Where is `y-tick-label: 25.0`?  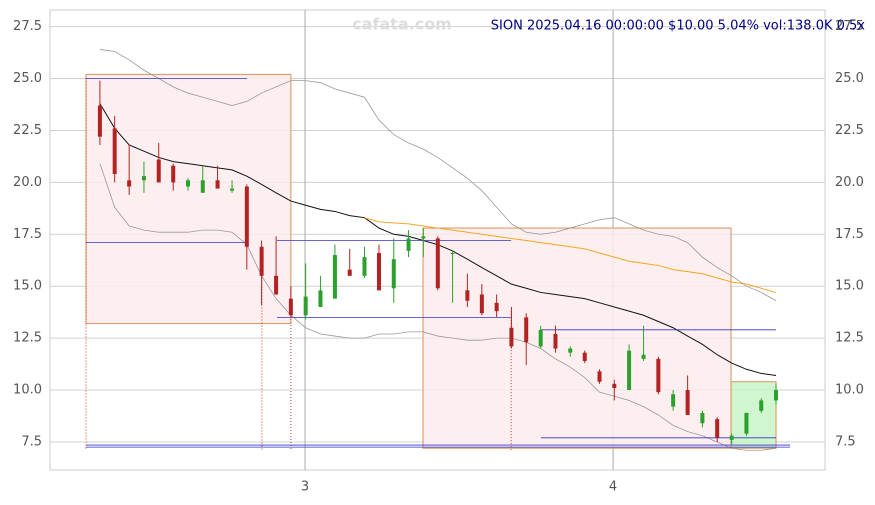
y-tick-label: 25.0 is located at coordinates (27, 78).